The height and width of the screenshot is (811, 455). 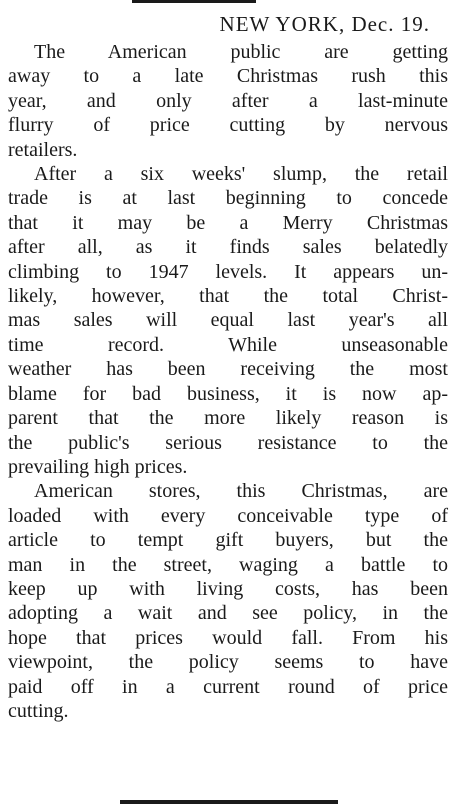 What do you see at coordinates (228, 76) in the screenshot?
I see `paragraph-line: away to a late Christmas rush this` at bounding box center [228, 76].